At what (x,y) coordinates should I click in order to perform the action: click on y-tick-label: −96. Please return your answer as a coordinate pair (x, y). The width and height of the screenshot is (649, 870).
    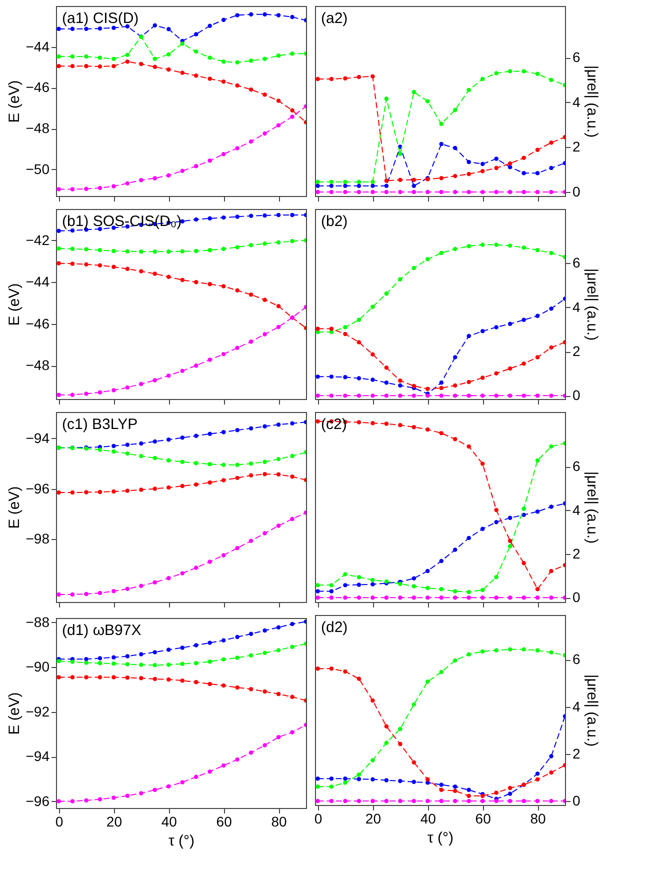
    Looking at the image, I should click on (38, 488).